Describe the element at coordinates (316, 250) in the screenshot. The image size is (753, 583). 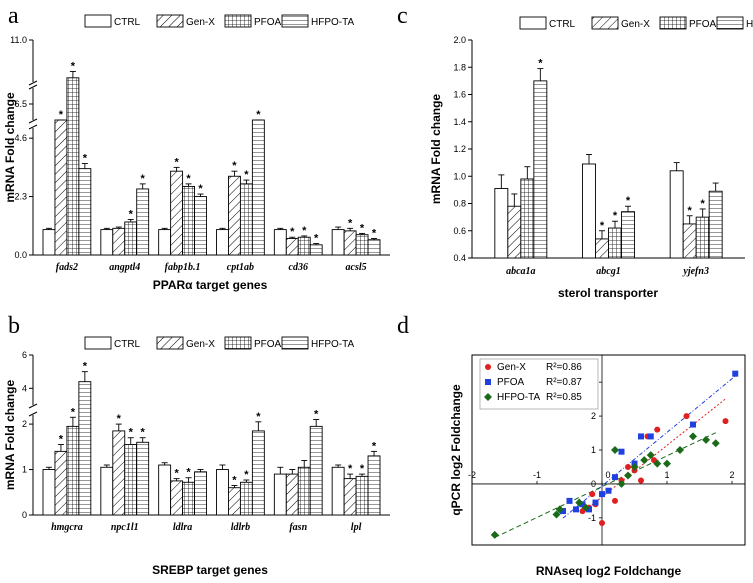
I see `bar-hfpo-ta-cd36` at that location.